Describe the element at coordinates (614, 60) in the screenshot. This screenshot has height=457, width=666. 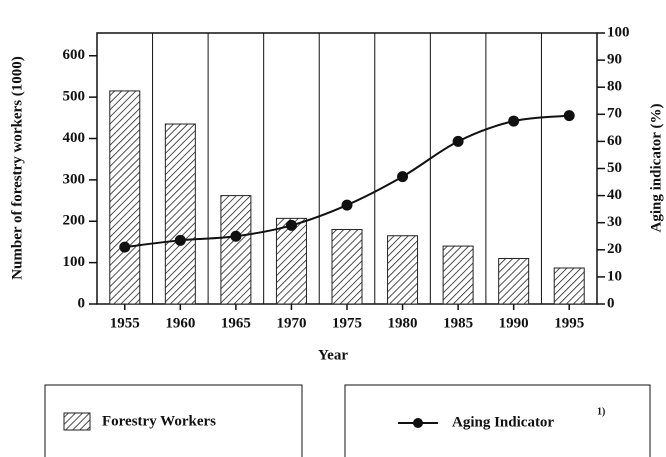
I see `y2-tick-label: 90` at that location.